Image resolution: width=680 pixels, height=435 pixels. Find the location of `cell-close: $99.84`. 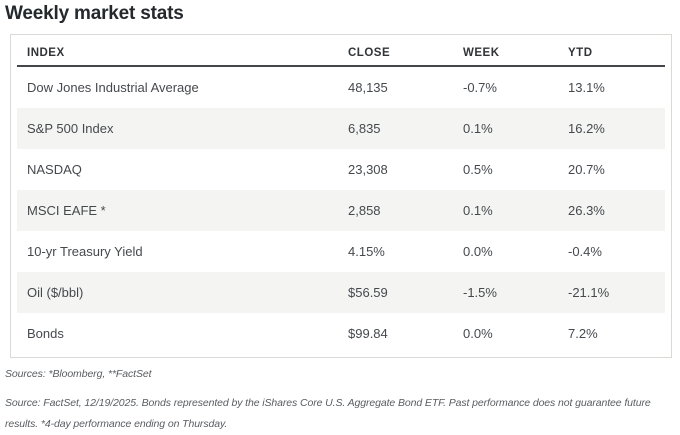

cell-close: $99.84 is located at coordinates (368, 333).